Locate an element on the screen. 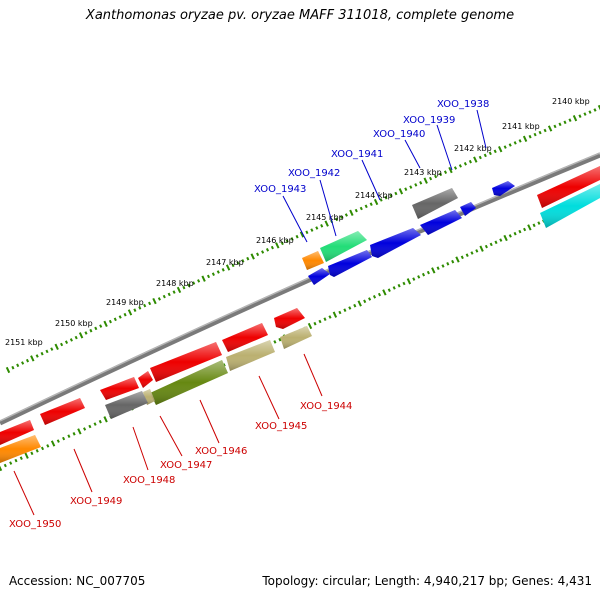 This screenshot has width=600, height=600. gene-label-xoo-1947: XOO_1947 is located at coordinates (186, 465).